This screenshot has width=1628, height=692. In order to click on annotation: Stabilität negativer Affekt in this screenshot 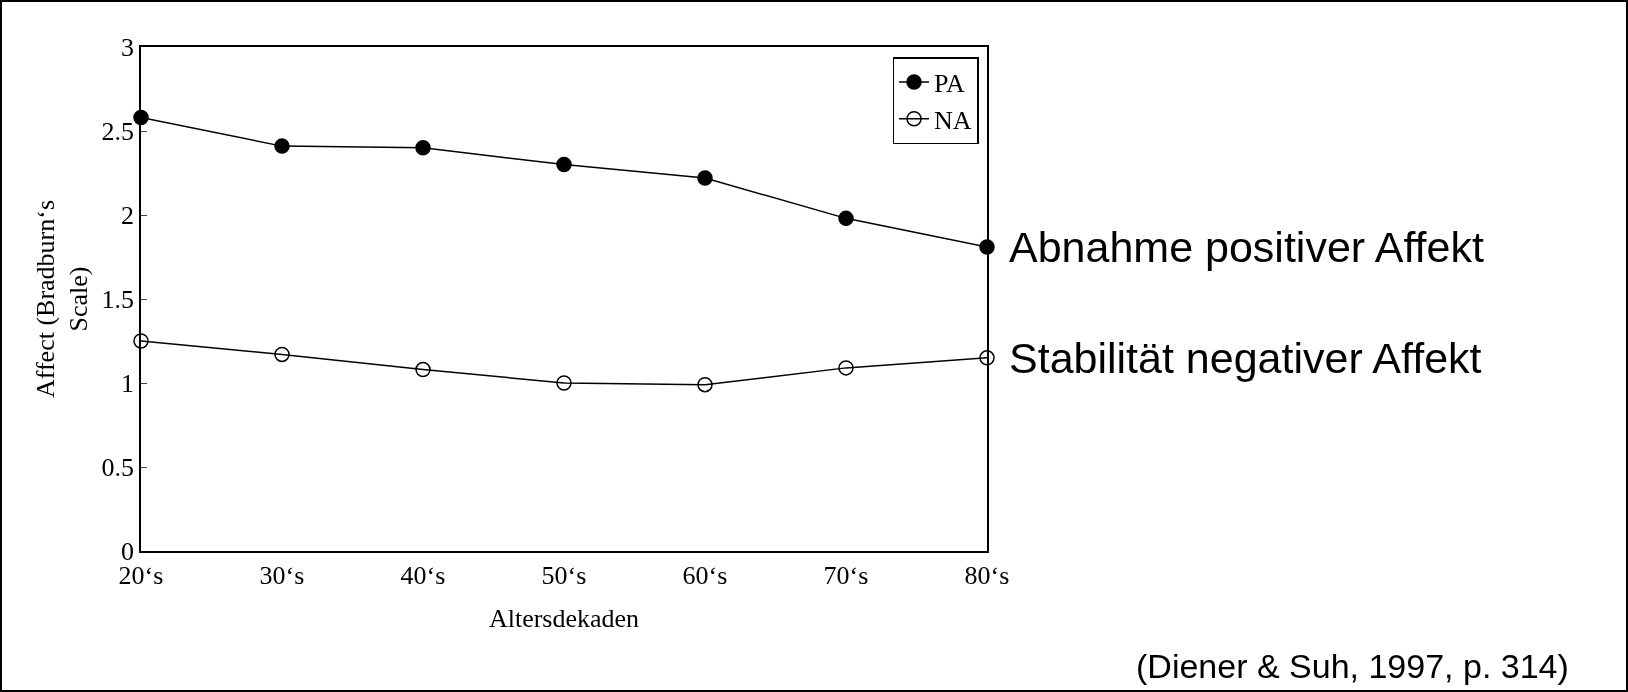, I will do `click(1245, 358)`.